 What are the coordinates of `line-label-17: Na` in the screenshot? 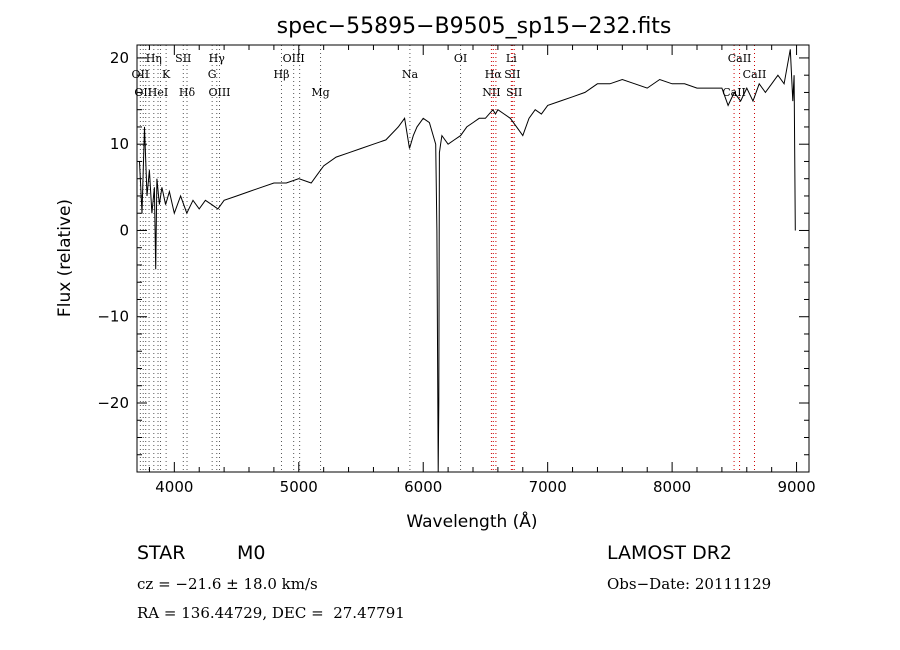 It's located at (410, 74).